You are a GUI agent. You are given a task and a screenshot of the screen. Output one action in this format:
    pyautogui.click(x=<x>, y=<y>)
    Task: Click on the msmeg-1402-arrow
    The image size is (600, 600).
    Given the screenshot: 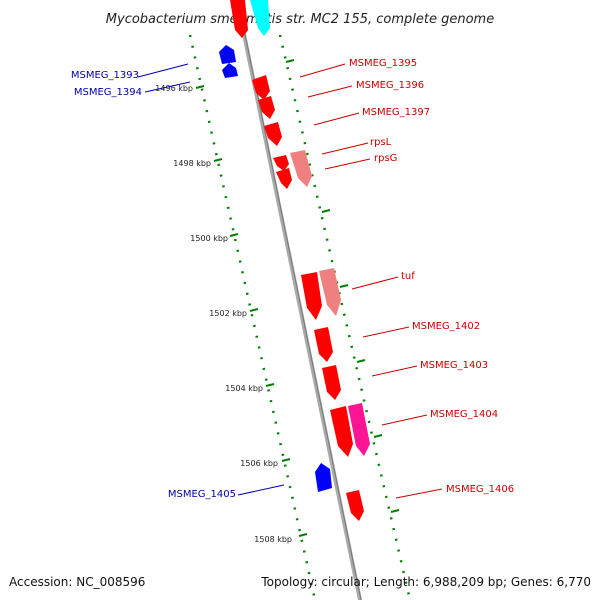 What is the action you would take?
    pyautogui.click(x=323, y=344)
    